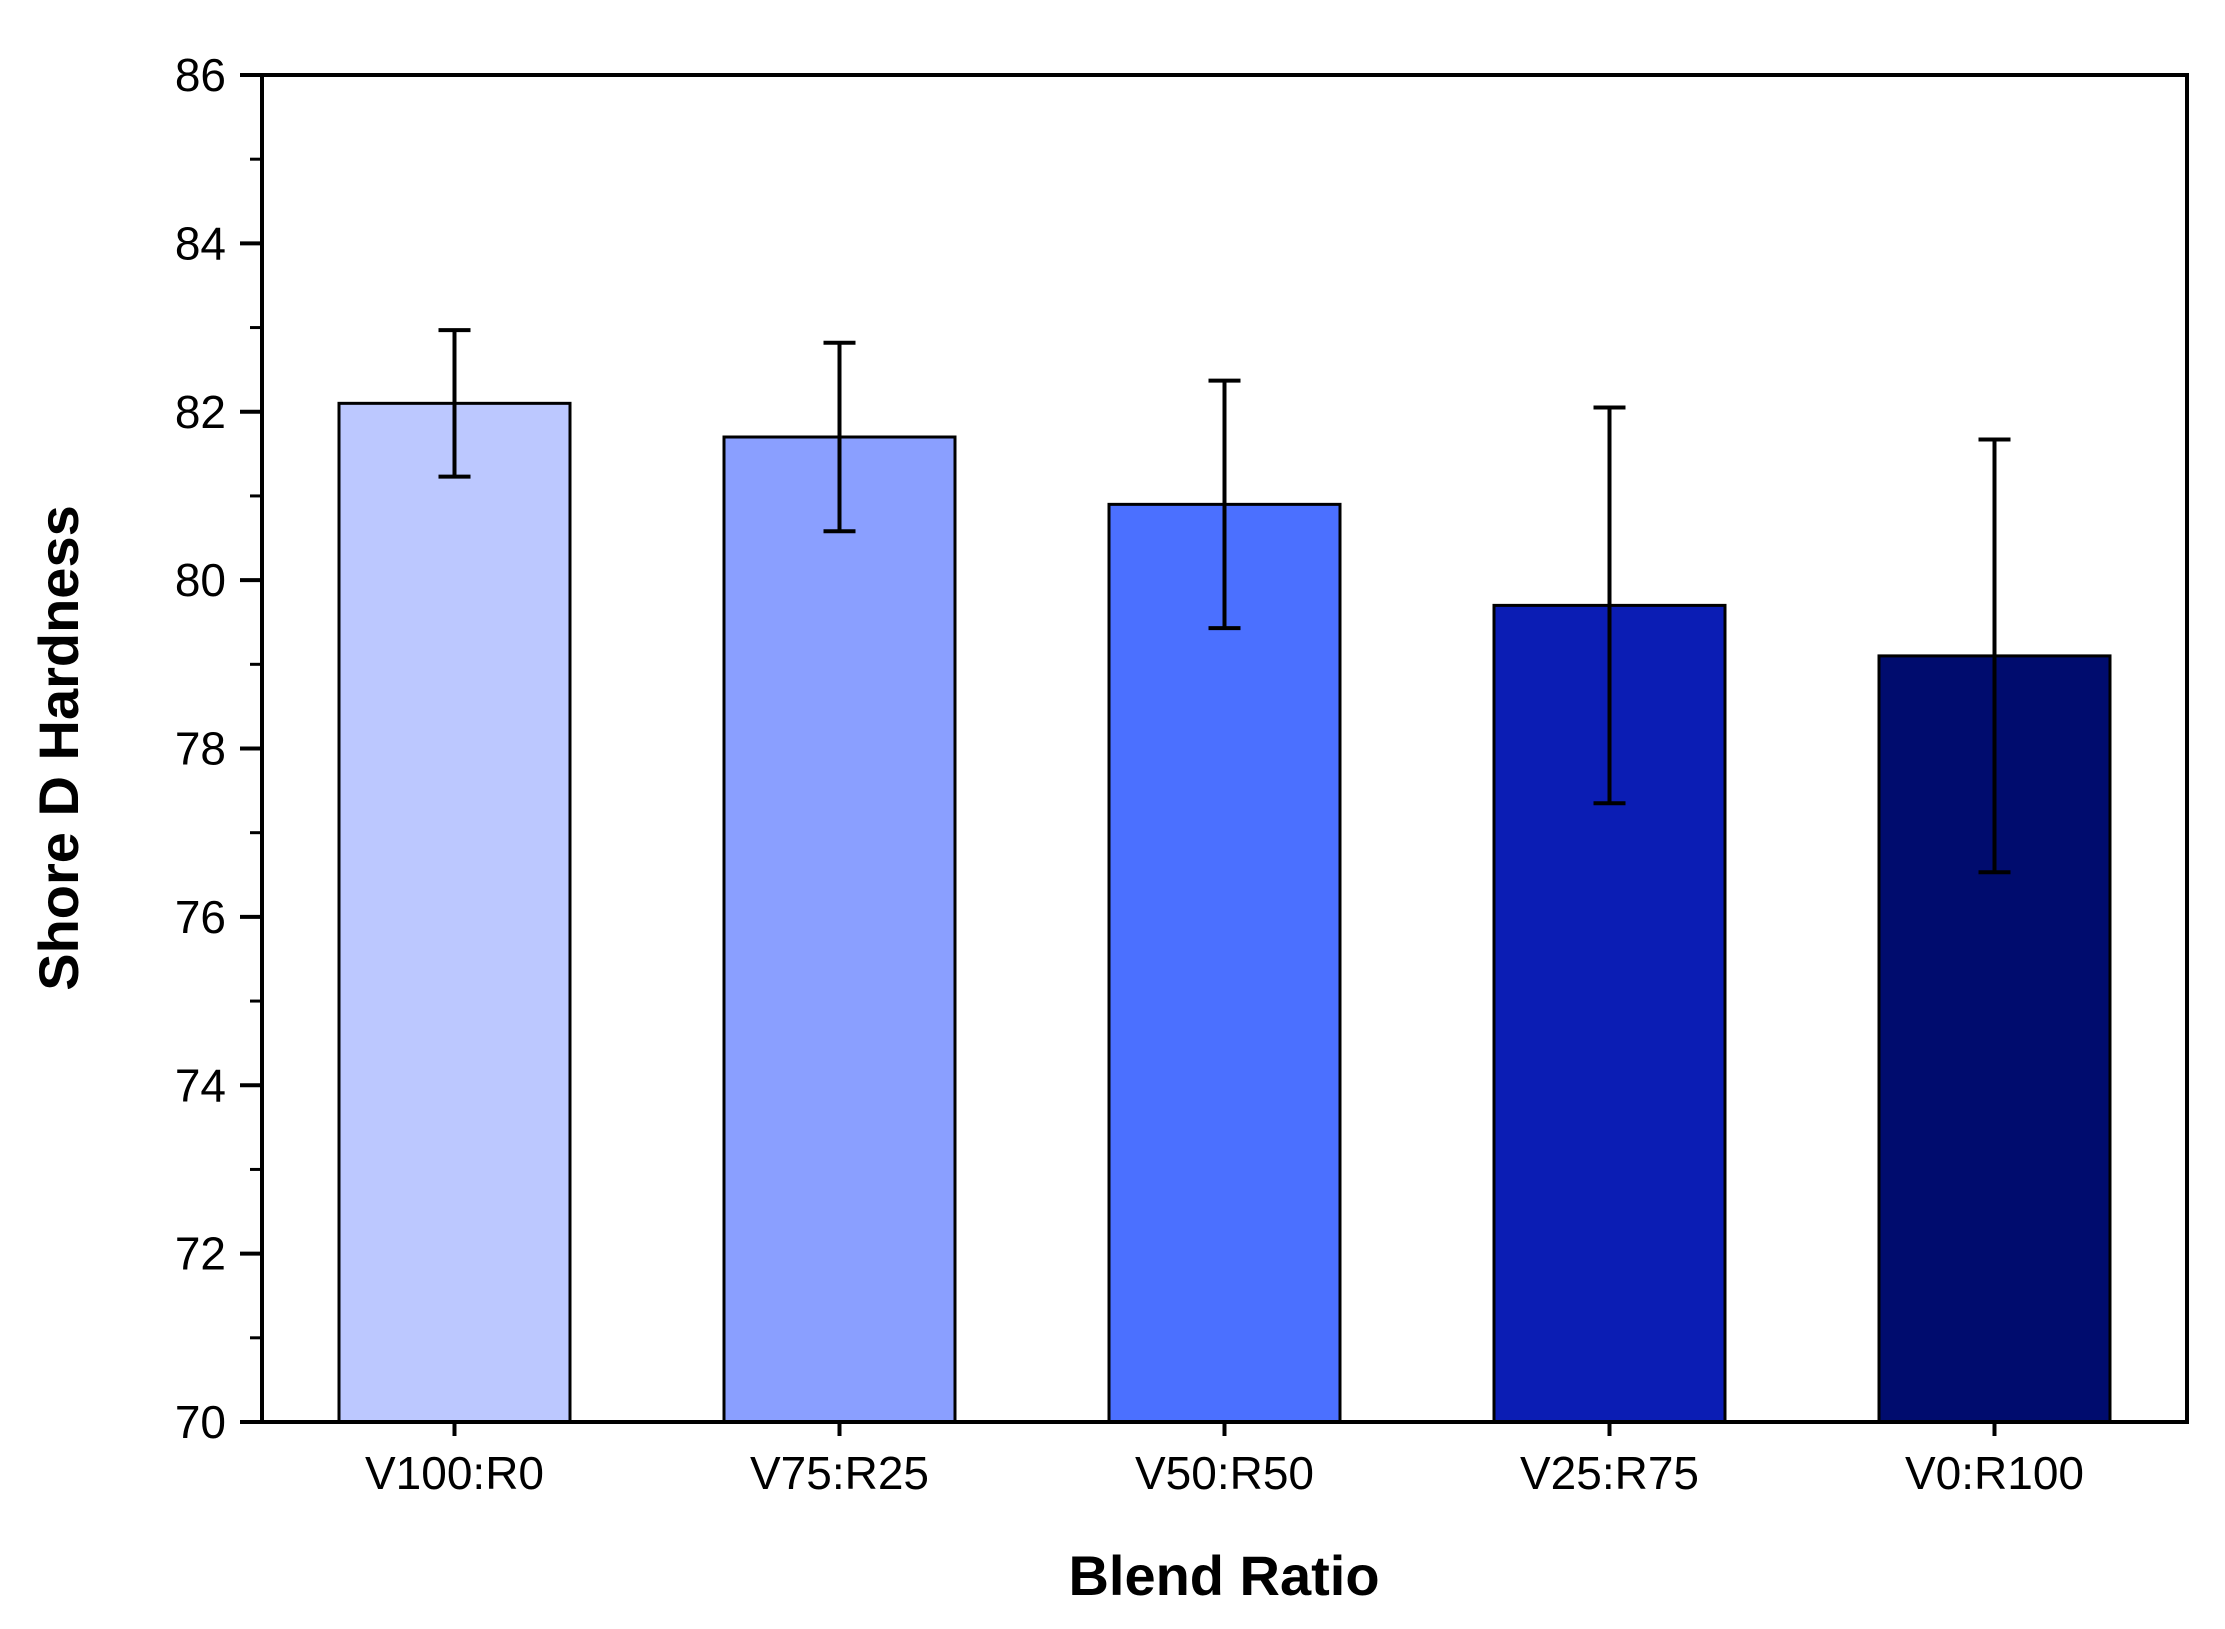 The height and width of the screenshot is (1629, 2225). I want to click on bar-v50-r50, so click(1224, 963).